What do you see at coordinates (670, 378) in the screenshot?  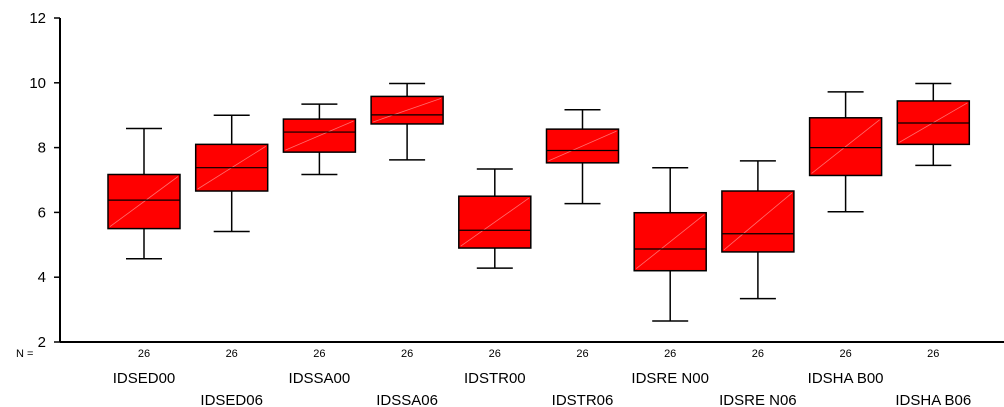 I see `category-label: IDSRE N00` at bounding box center [670, 378].